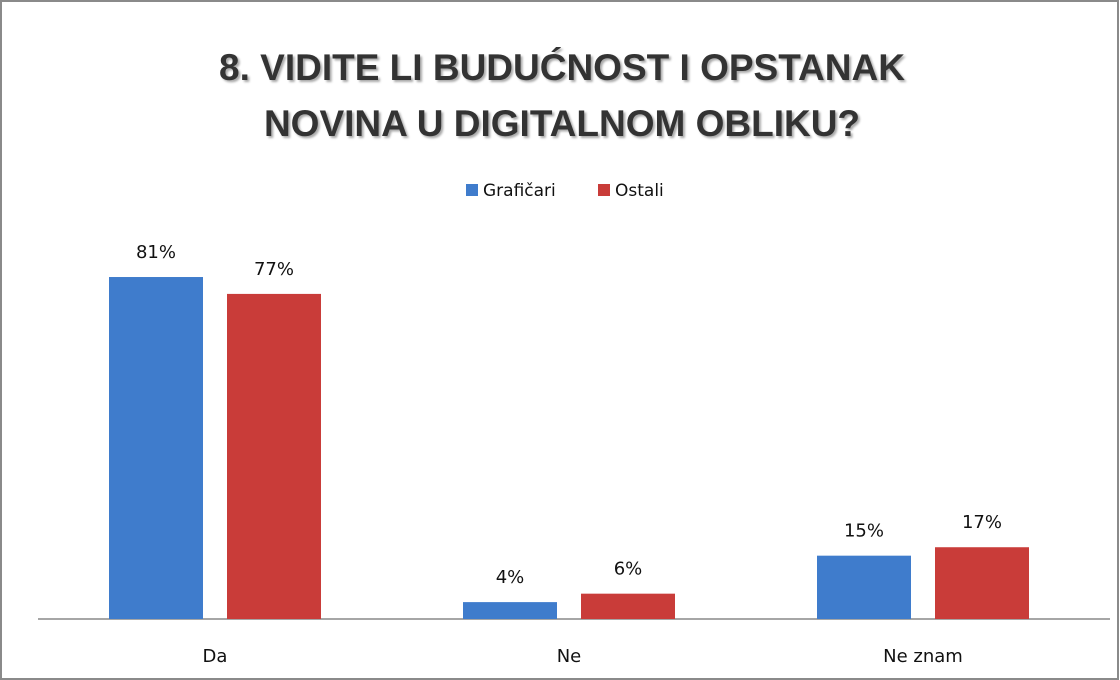  I want to click on value-label: 17%, so click(982, 522).